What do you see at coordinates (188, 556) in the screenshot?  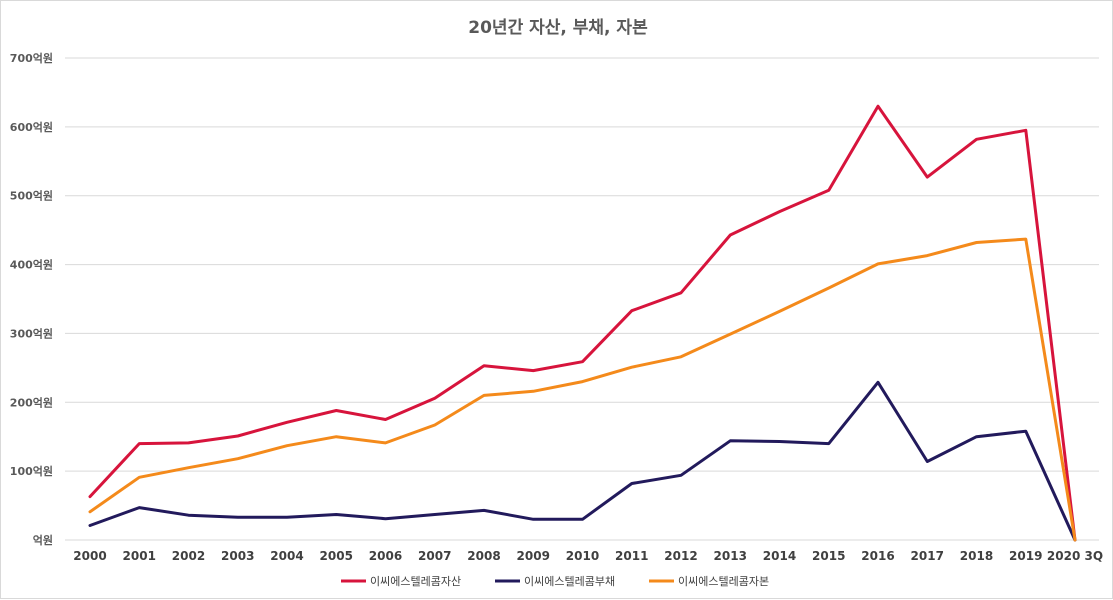 I see `x-tick-label: 2002` at bounding box center [188, 556].